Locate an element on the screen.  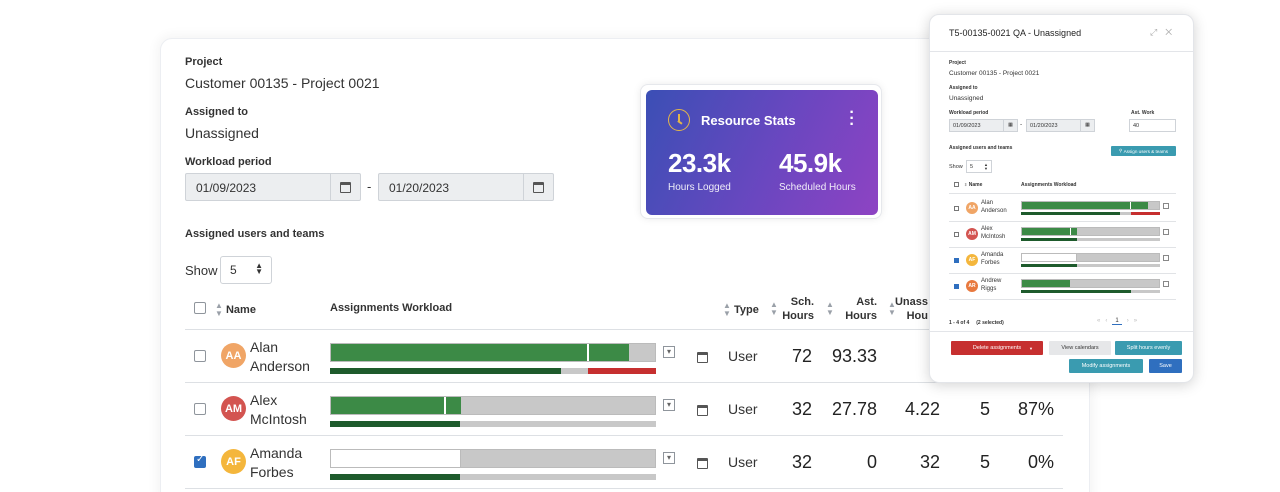
delete-assignments-button: Delete assignments ▼ is located at coordinates (997, 348).